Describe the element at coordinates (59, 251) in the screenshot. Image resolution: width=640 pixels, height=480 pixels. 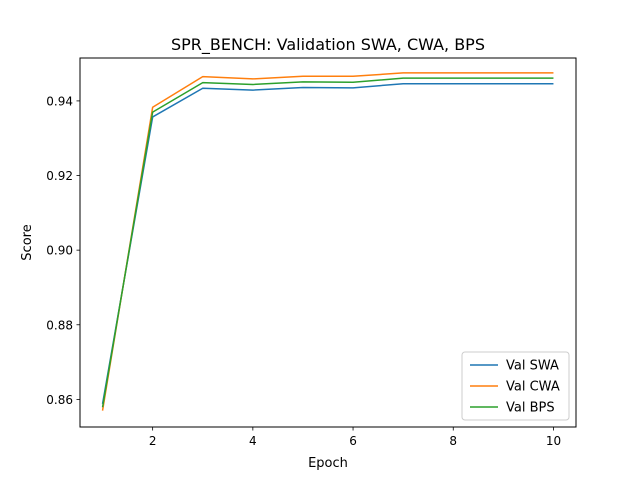
I see `y-tick-label: 0.90` at that location.